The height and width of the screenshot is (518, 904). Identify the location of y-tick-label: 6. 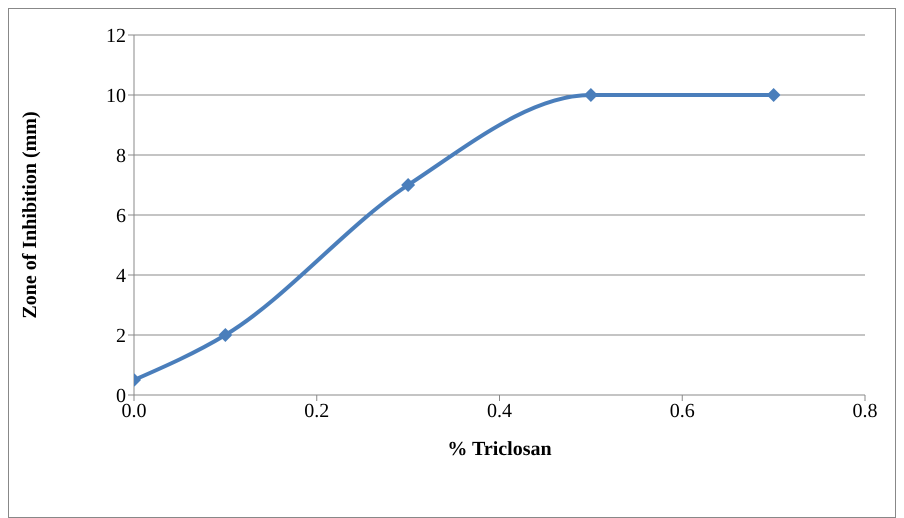
(121, 216).